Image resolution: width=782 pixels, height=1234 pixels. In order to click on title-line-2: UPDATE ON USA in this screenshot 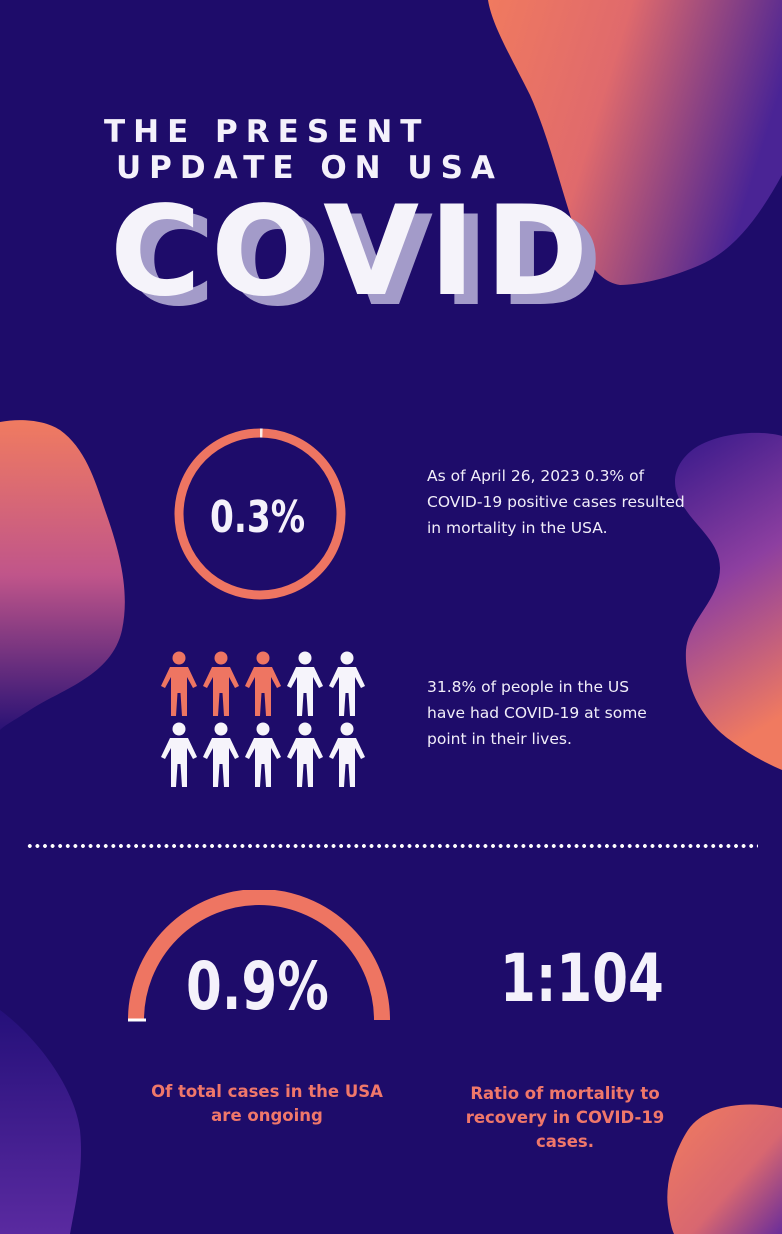, I will do `click(309, 168)`.